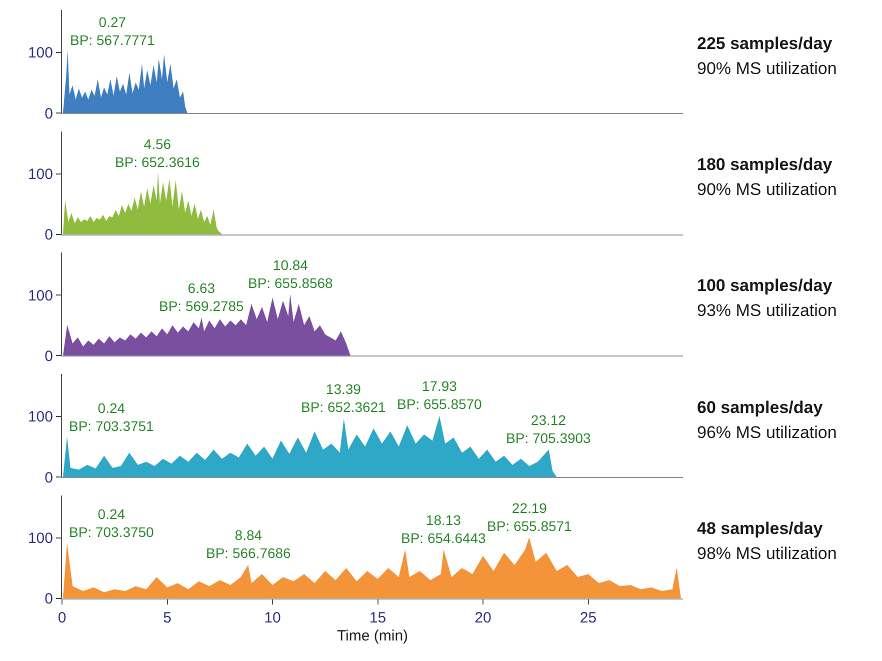 Image resolution: width=882 pixels, height=661 pixels. What do you see at coordinates (62, 617) in the screenshot?
I see `x-tick-label: 0` at bounding box center [62, 617].